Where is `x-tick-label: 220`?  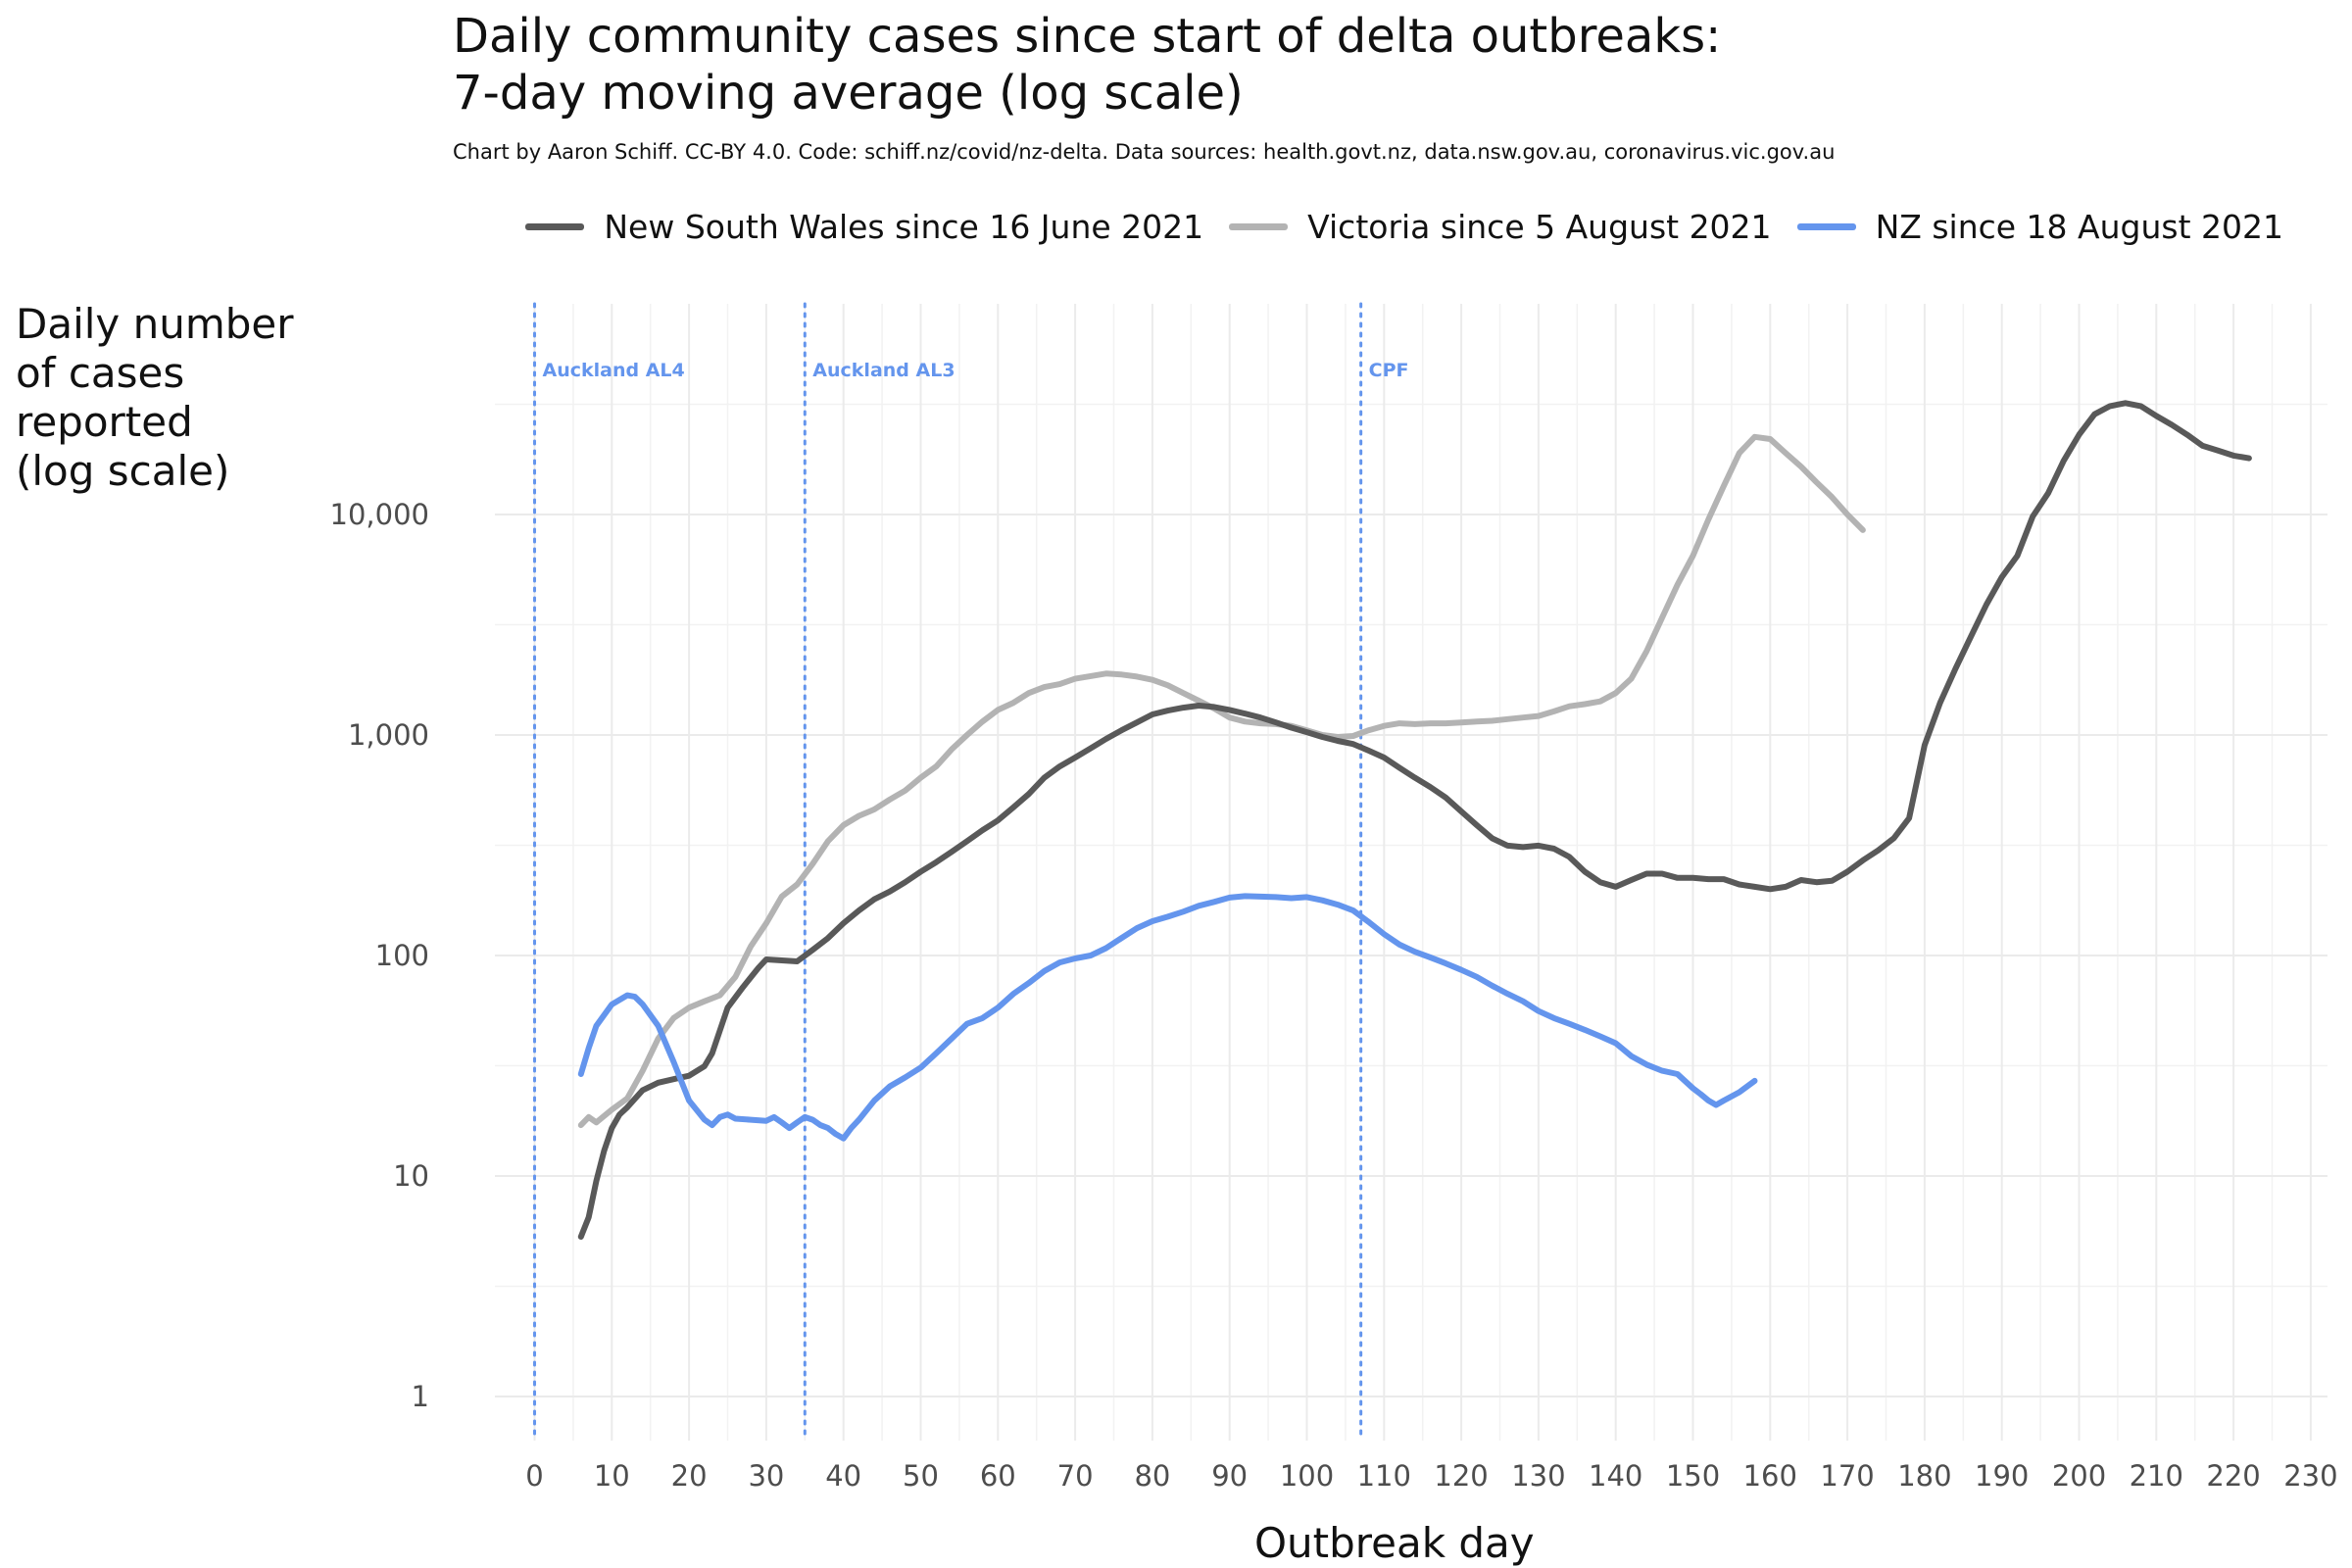
x-tick-label: 220 is located at coordinates (2233, 1476).